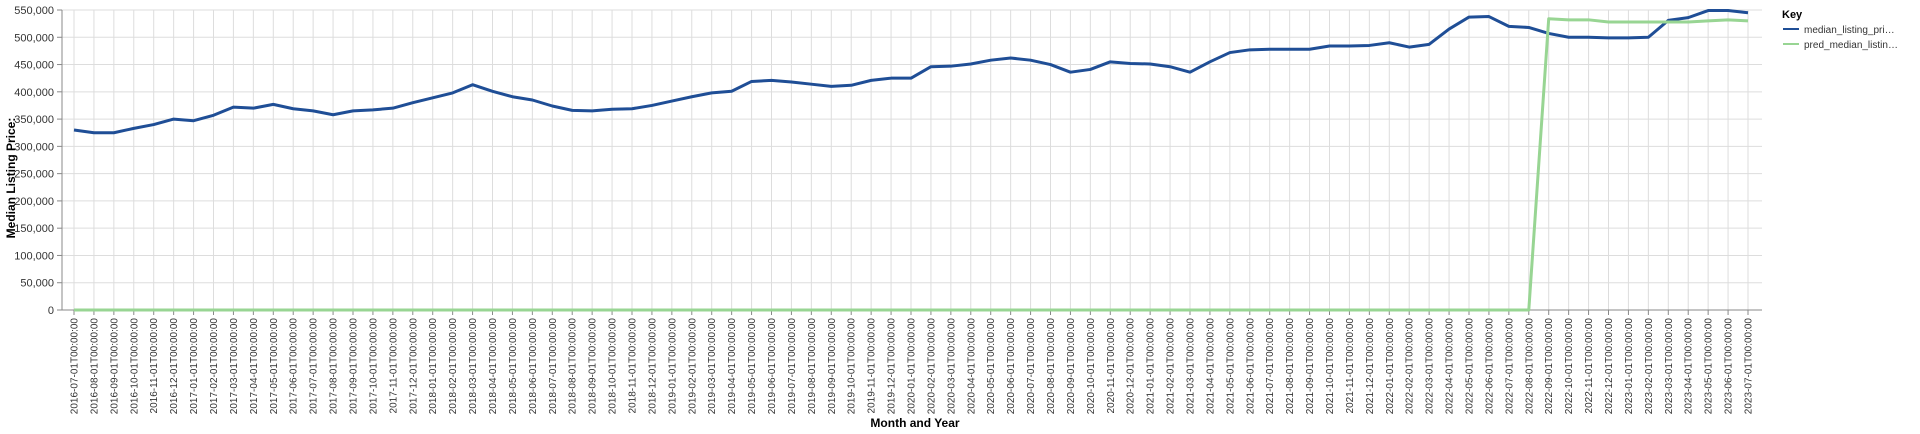 The height and width of the screenshot is (434, 1920). Describe the element at coordinates (1589, 366) in the screenshot. I see `x-tick-label: 2022-11-01T00:00:00` at that location.